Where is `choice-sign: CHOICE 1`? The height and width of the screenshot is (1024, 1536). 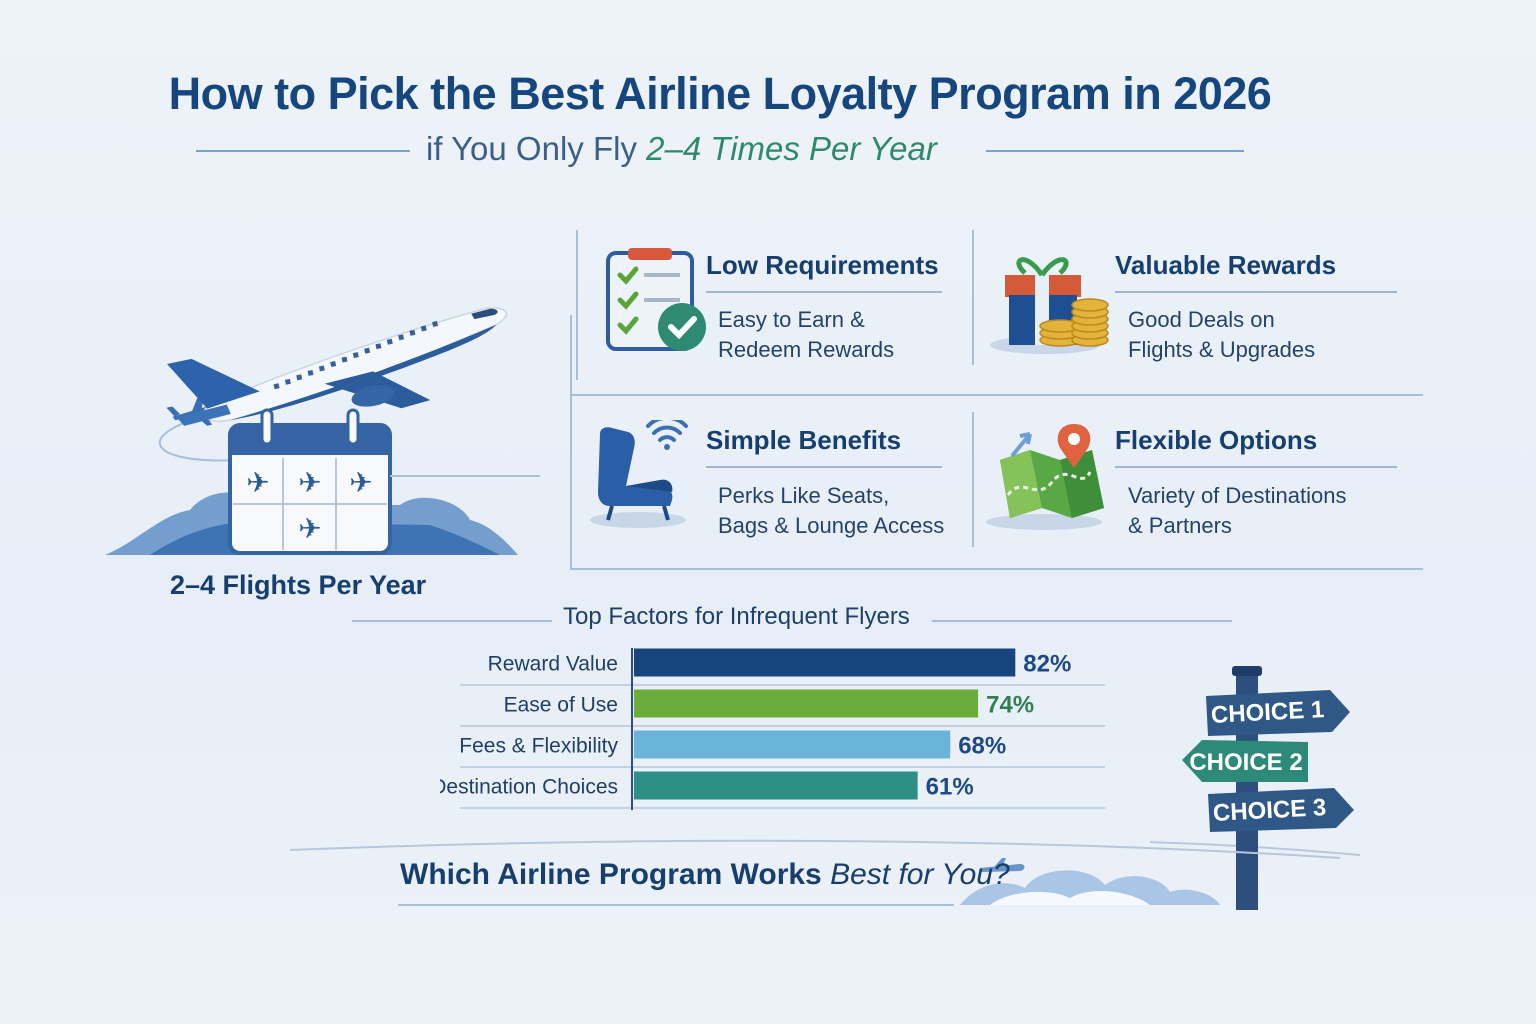 choice-sign: CHOICE 1 is located at coordinates (1278, 713).